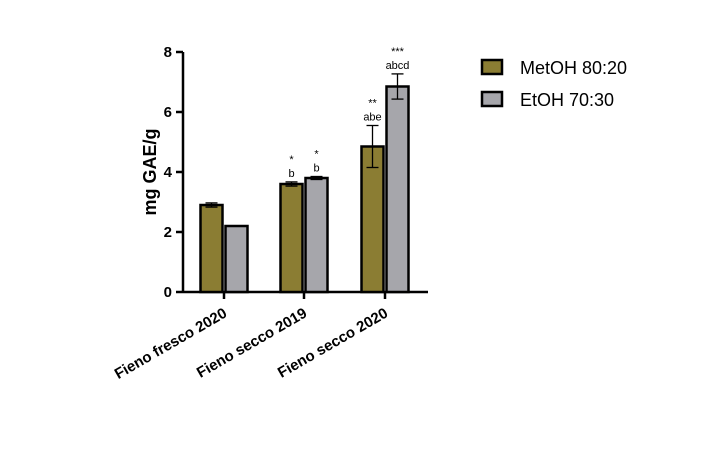 The height and width of the screenshot is (449, 714). Describe the element at coordinates (150, 171) in the screenshot. I see `y-axis-label: mg GAE/g` at that location.